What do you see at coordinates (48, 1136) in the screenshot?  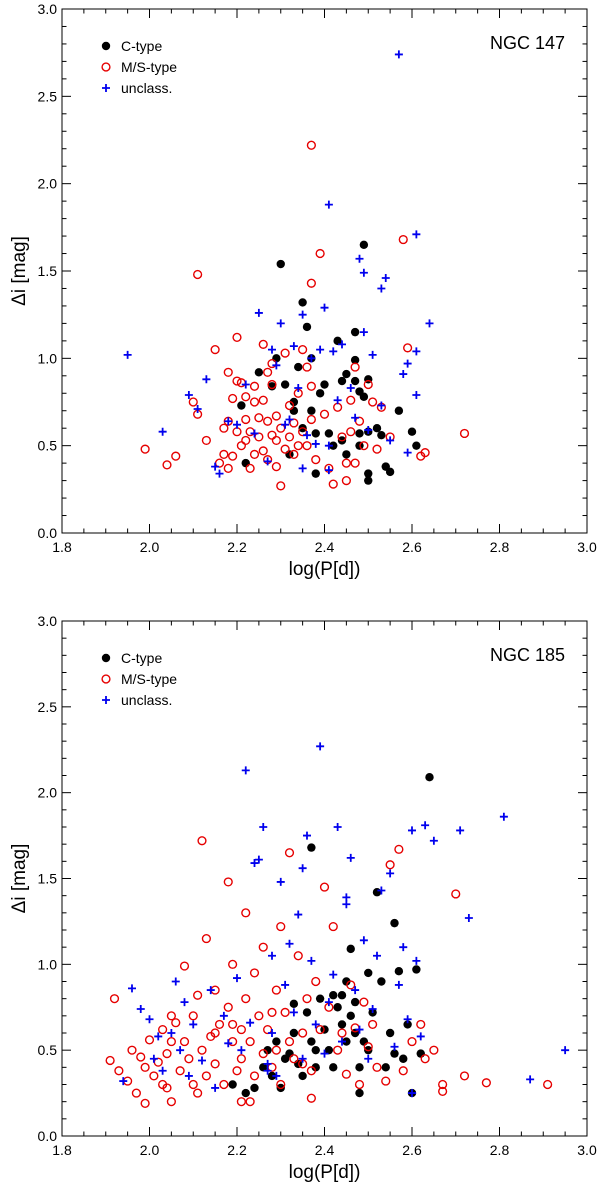 I see `y-tick-label: 0.0` at bounding box center [48, 1136].